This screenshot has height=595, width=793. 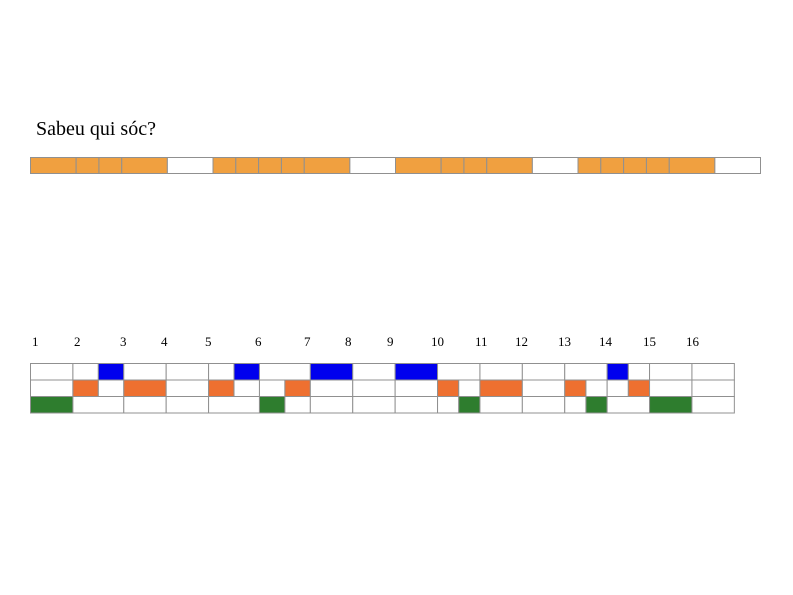 What do you see at coordinates (521, 341) in the screenshot?
I see `beat-number: 12` at bounding box center [521, 341].